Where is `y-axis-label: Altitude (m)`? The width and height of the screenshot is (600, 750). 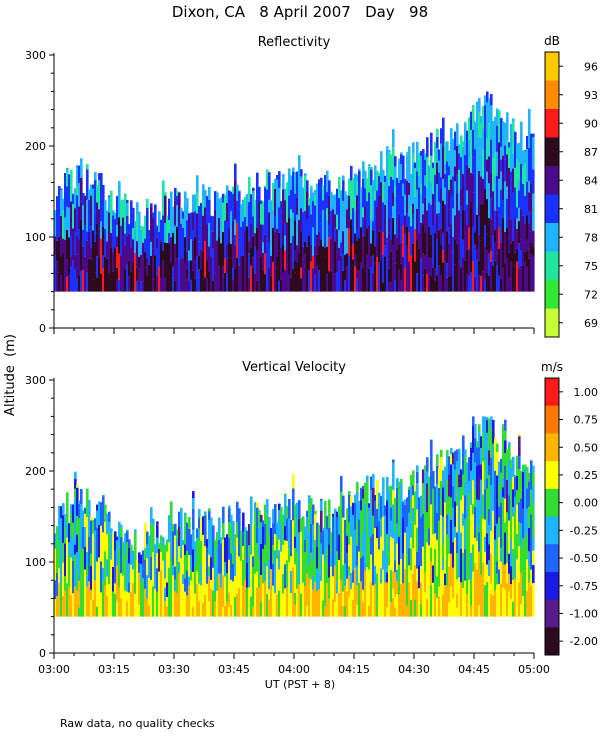
y-axis-label: Altitude (m) is located at coordinates (10, 375).